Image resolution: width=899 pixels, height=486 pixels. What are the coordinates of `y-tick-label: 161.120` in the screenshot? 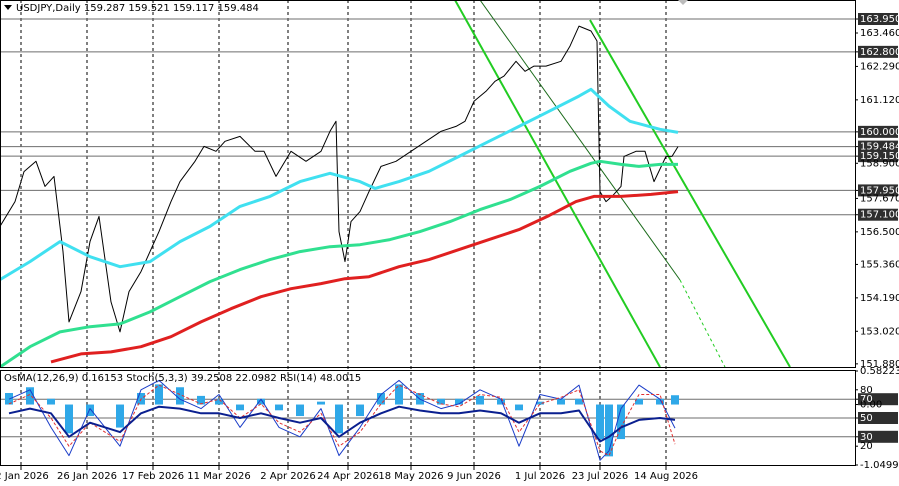 It's located at (879, 100).